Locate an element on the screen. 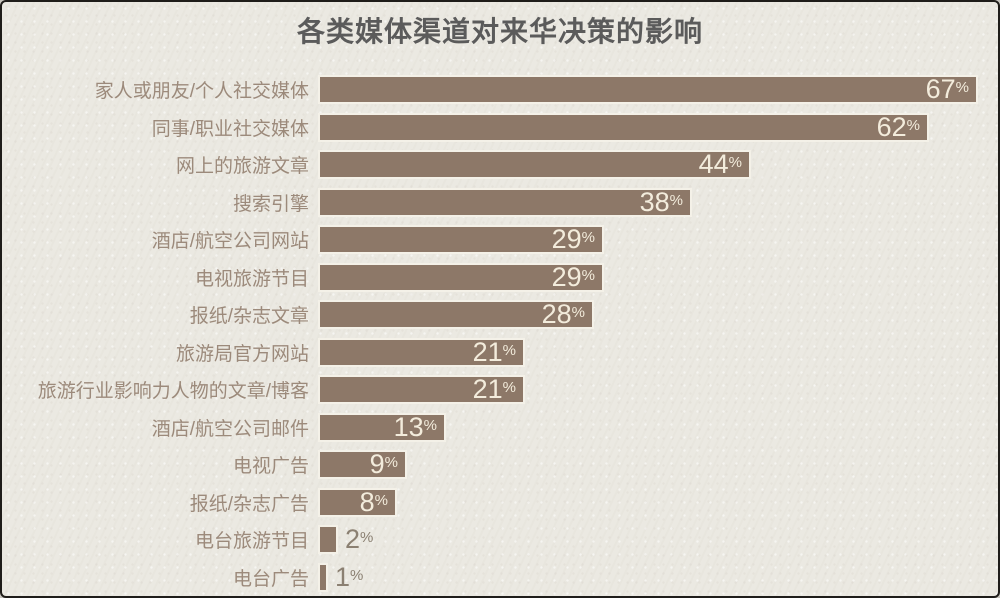 This screenshot has width=1000, height=598. value-label: 9% is located at coordinates (383, 464).